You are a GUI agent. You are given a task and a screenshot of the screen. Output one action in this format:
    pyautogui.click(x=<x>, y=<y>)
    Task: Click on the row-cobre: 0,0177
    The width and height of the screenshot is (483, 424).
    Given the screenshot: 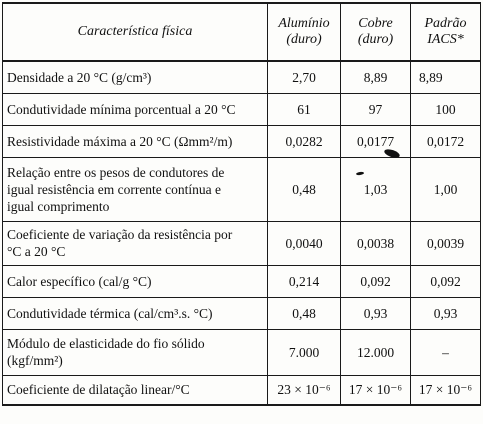 What is the action you would take?
    pyautogui.click(x=375, y=141)
    